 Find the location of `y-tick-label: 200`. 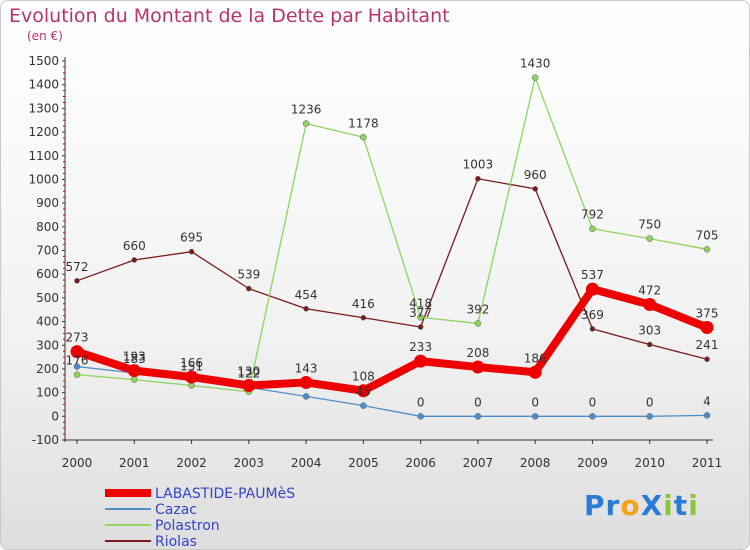

y-tick-label: 200 is located at coordinates (47, 369).